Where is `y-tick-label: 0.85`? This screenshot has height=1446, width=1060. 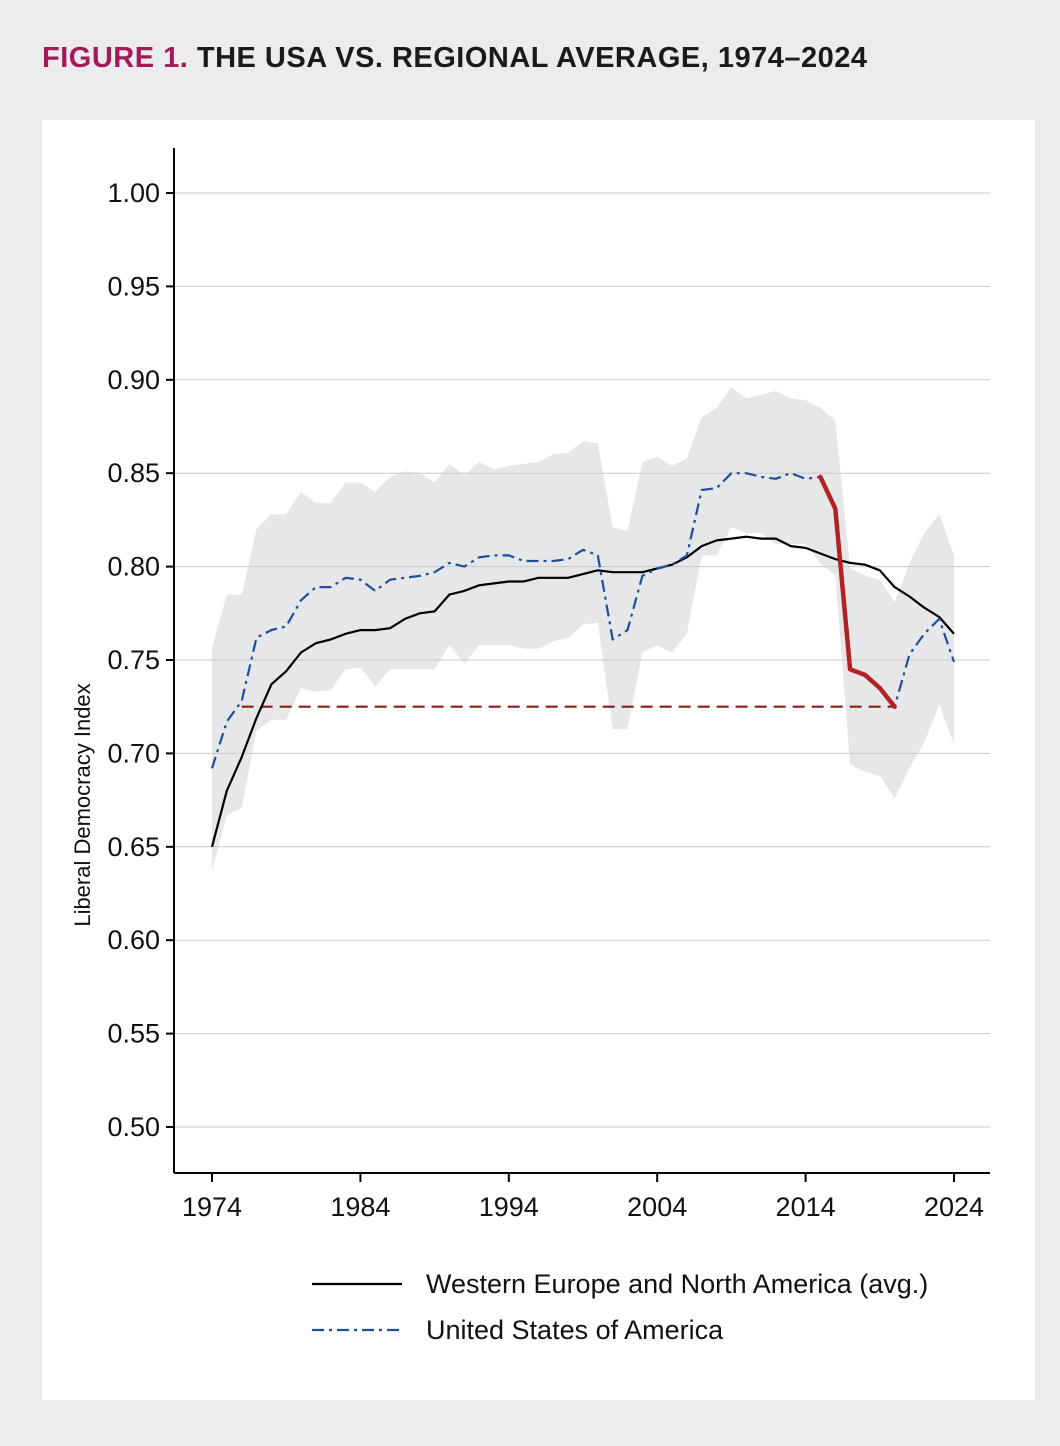
y-tick-label: 0.85 is located at coordinates (133, 473).